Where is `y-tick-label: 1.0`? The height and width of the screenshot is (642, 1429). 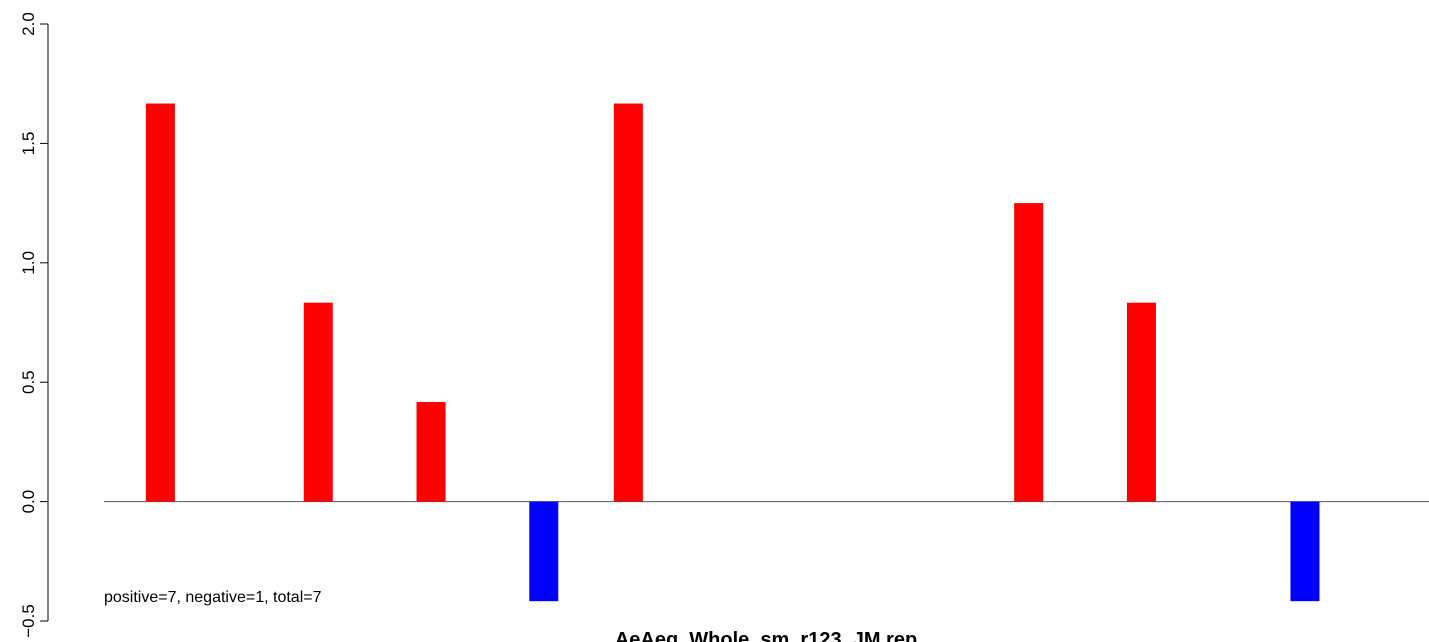
y-tick-label: 1.0 is located at coordinates (28, 263).